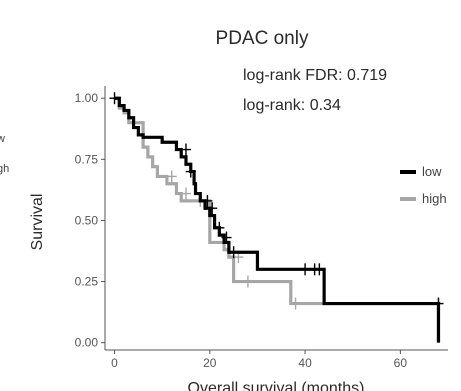 This screenshot has width=461, height=391. What do you see at coordinates (434, 198) in the screenshot?
I see `legend-label-high: high` at bounding box center [434, 198].